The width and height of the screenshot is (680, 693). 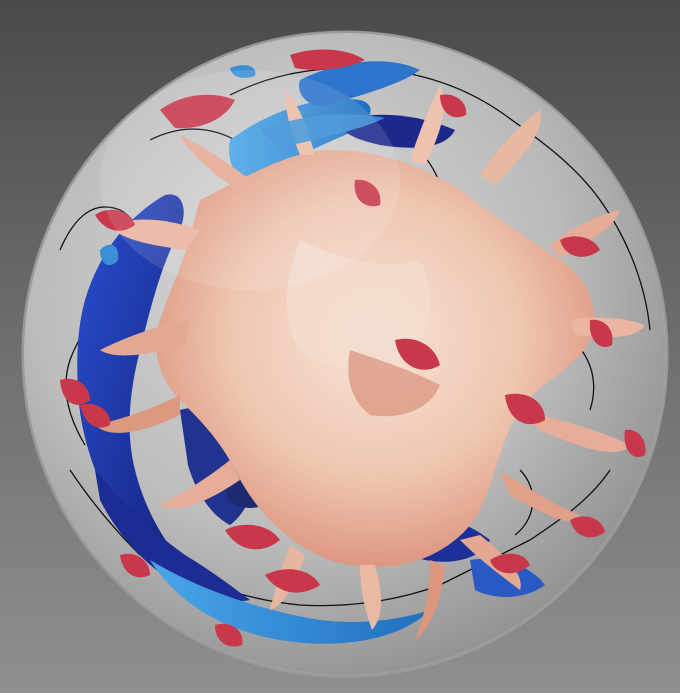 I want to click on shell-highlight, so click(x=250, y=180).